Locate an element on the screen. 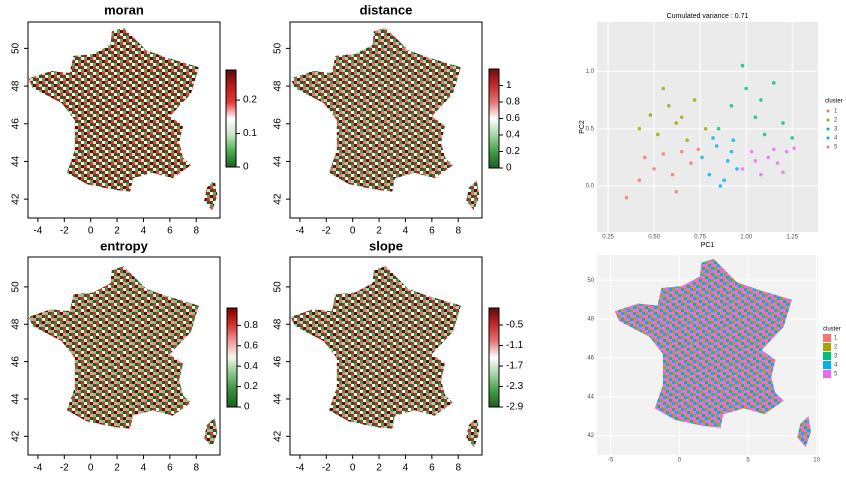 Image resolution: width=846 pixels, height=479 pixels. x-tick-label: 0.50 is located at coordinates (654, 238).